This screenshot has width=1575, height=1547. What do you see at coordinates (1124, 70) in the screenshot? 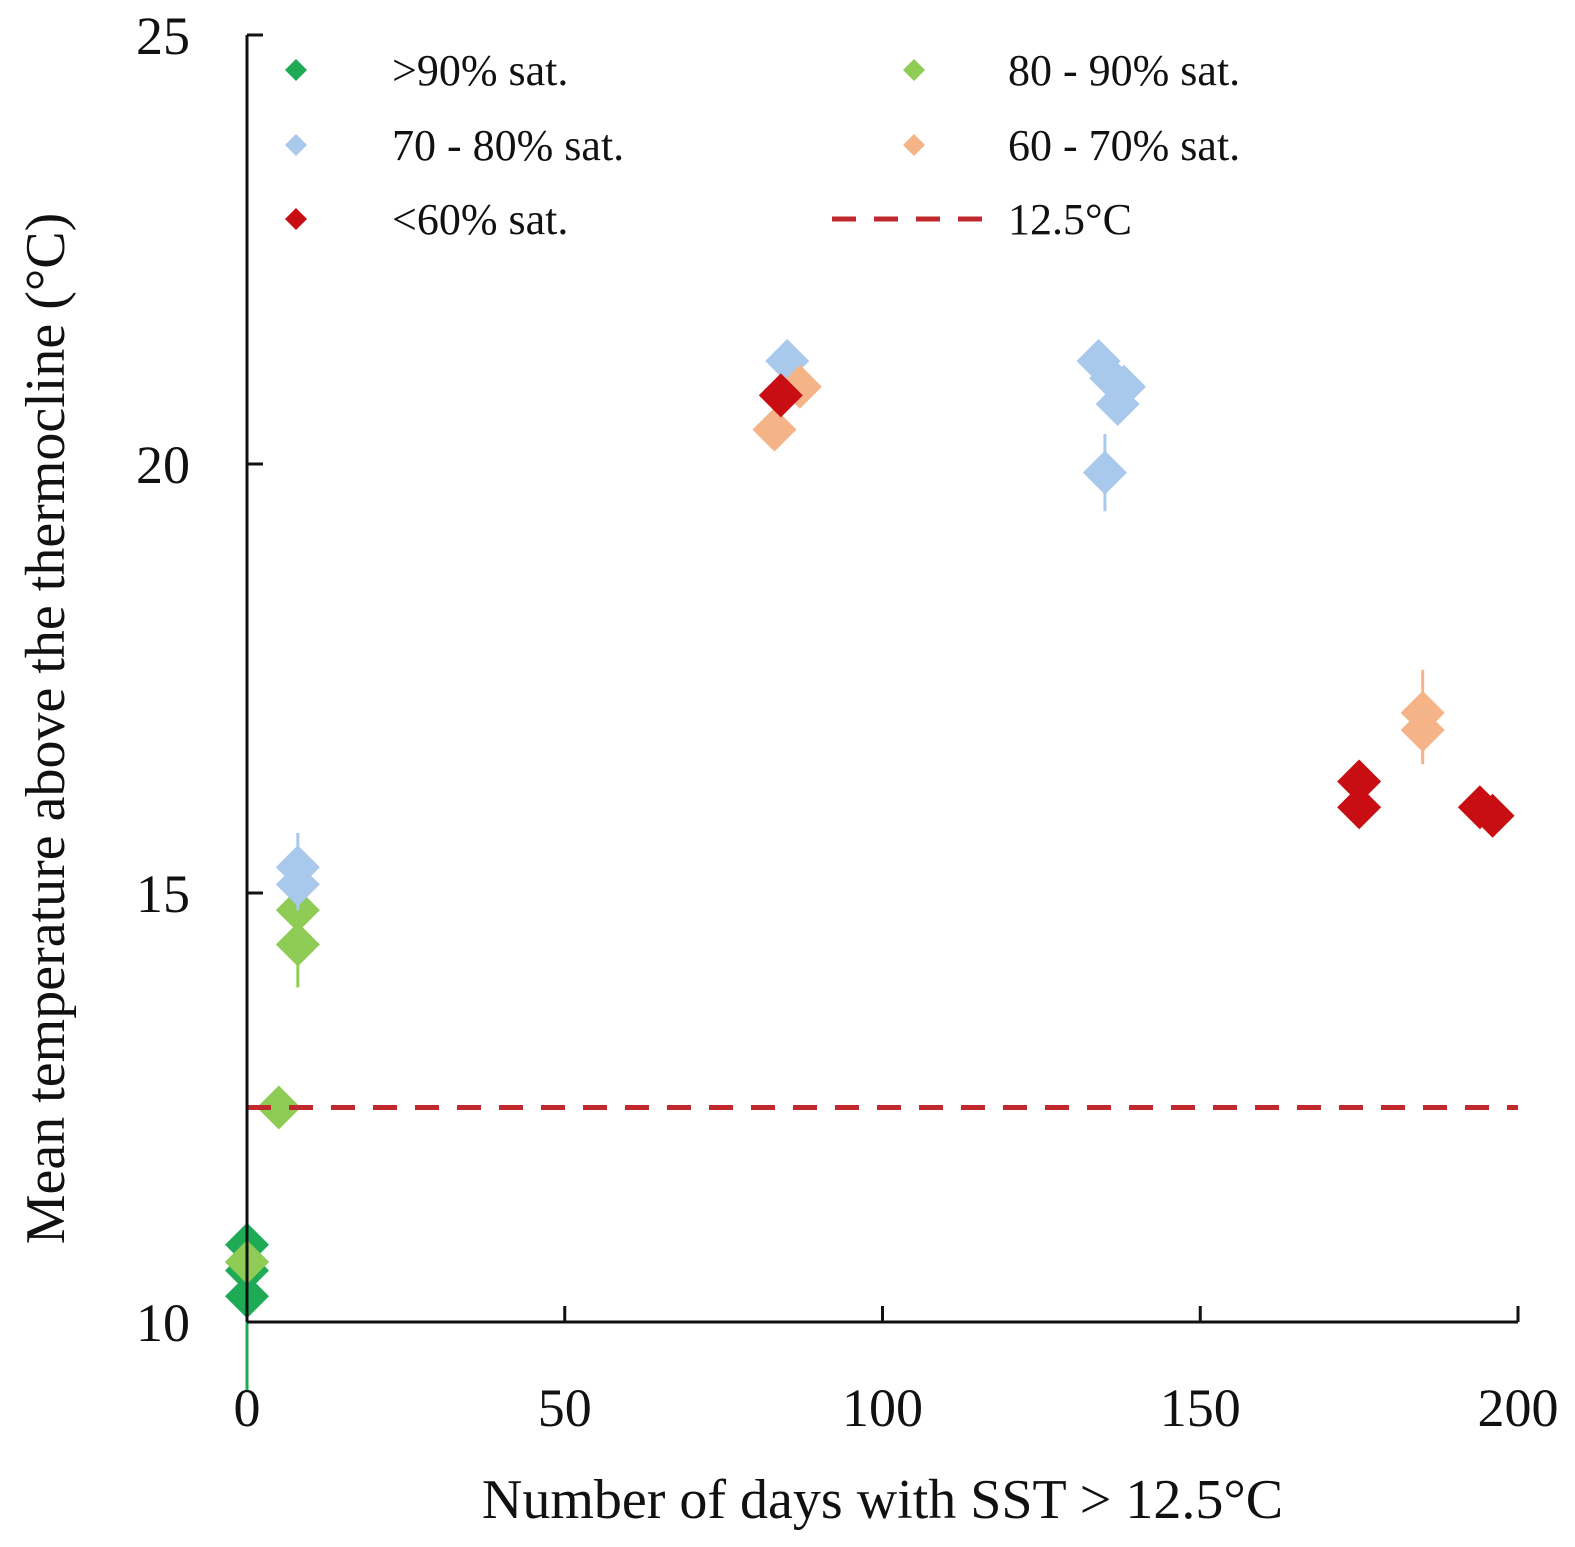
I see `legend-label: 80 - 90% sat.` at bounding box center [1124, 70].